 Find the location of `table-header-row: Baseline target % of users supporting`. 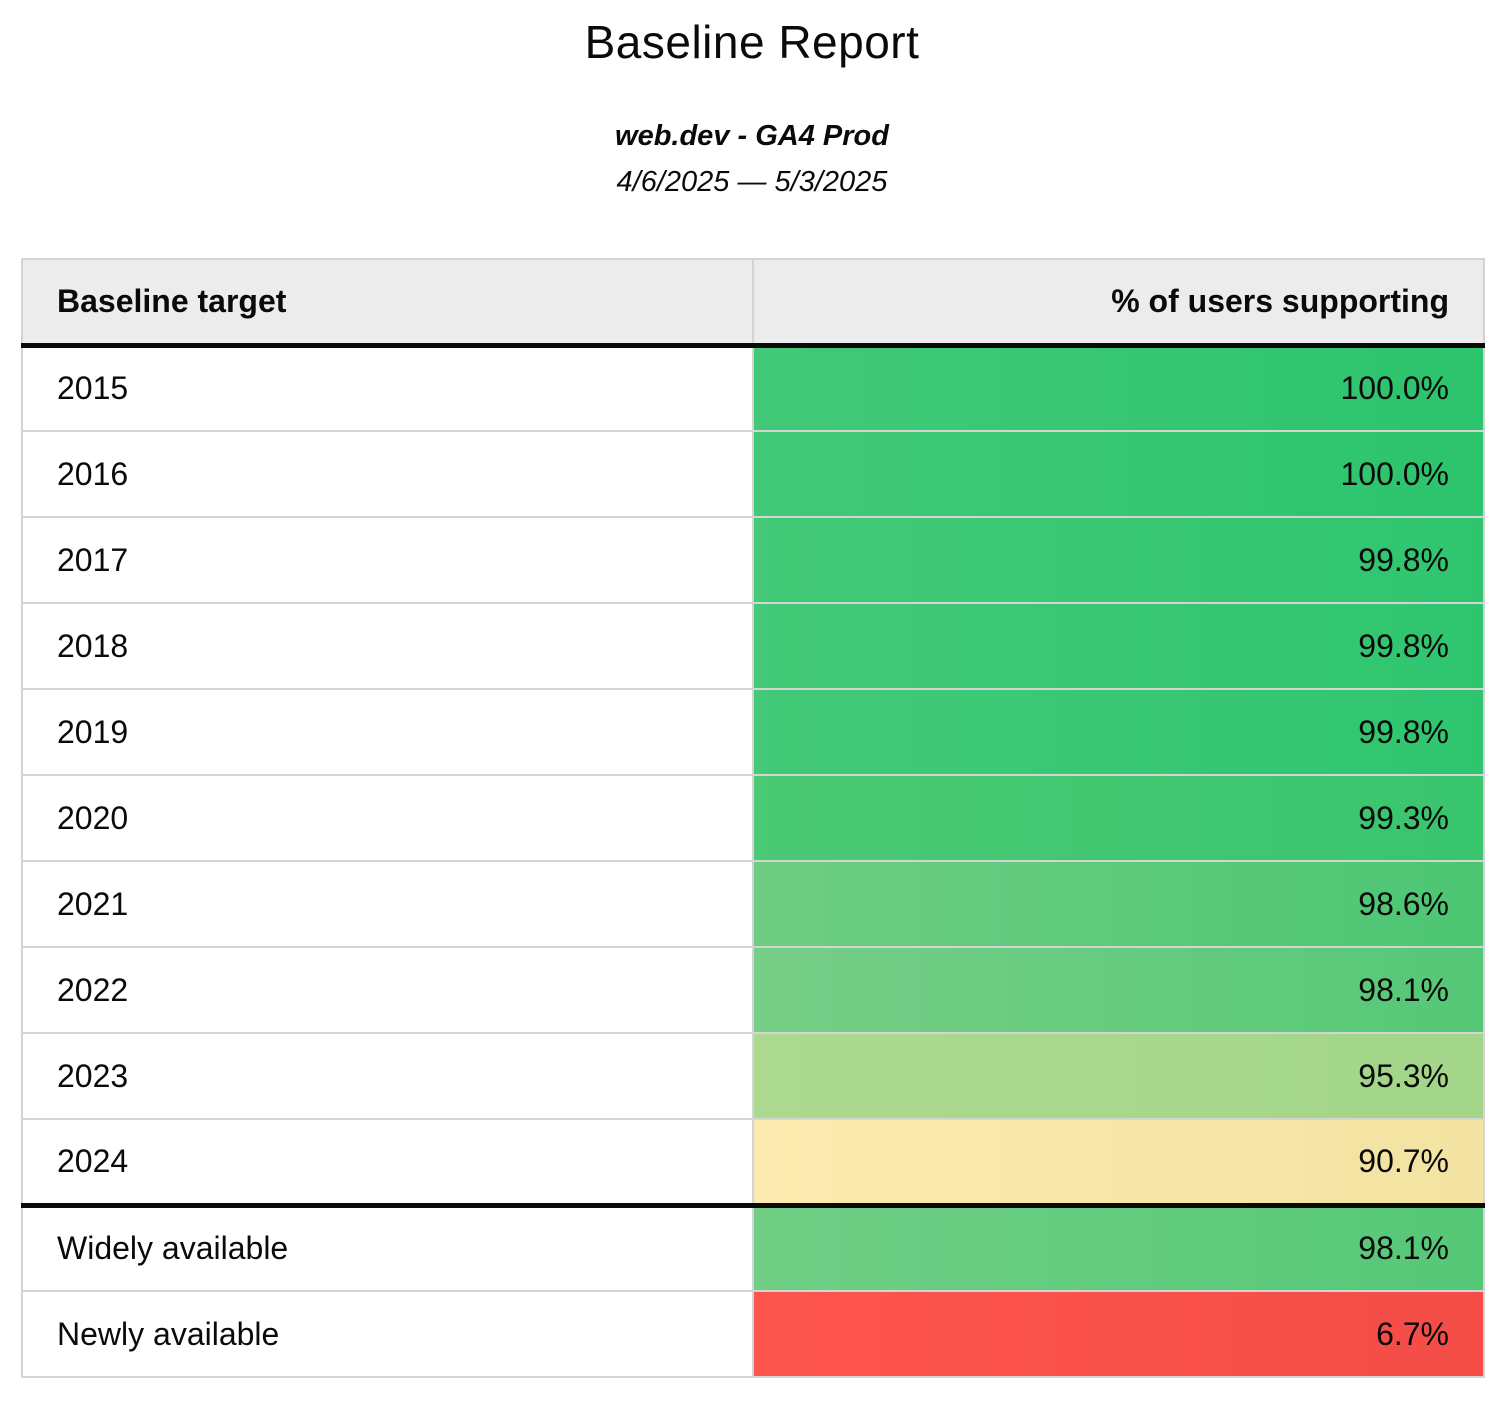

table-header-row: Baseline target % of users supporting is located at coordinates (753, 303).